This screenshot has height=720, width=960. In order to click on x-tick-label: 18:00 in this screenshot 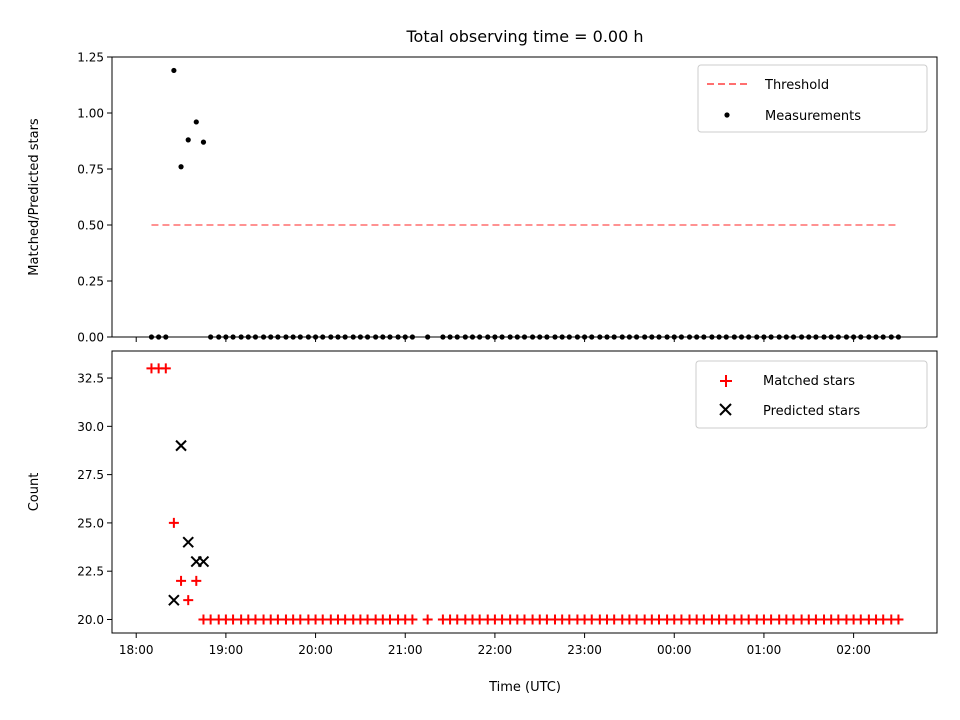, I will do `click(136, 650)`.